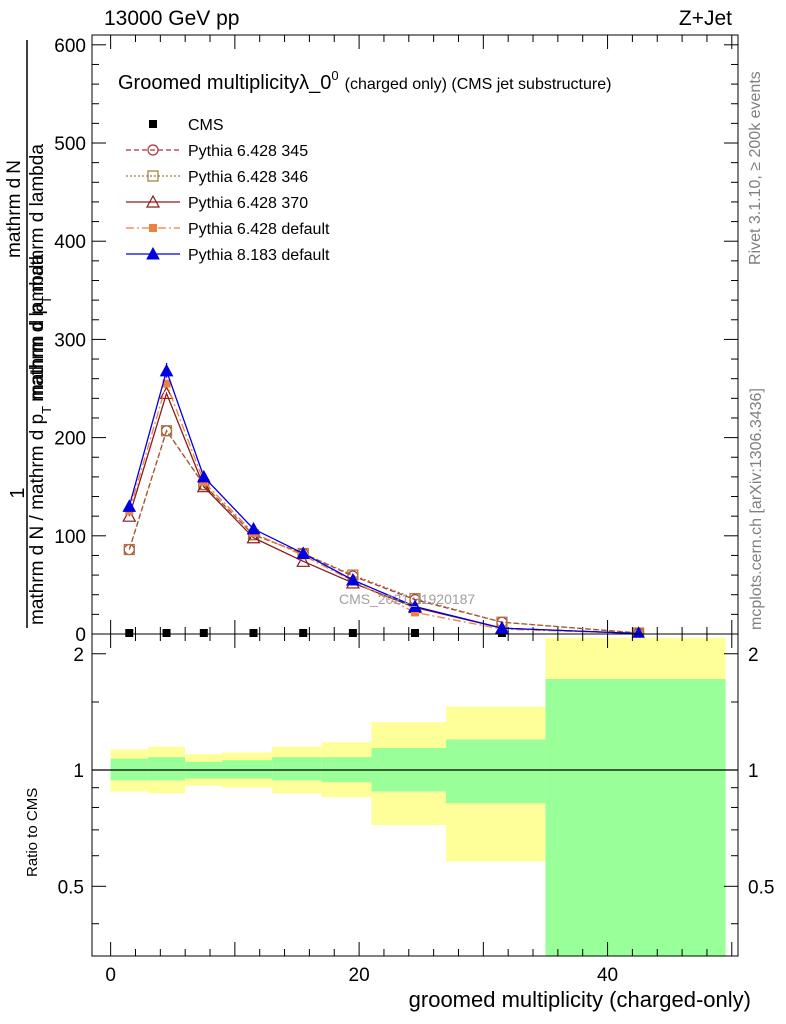 Image resolution: width=786 pixels, height=1024 pixels. Describe the element at coordinates (705, 18) in the screenshot. I see `process-label: Z+Jet` at that location.